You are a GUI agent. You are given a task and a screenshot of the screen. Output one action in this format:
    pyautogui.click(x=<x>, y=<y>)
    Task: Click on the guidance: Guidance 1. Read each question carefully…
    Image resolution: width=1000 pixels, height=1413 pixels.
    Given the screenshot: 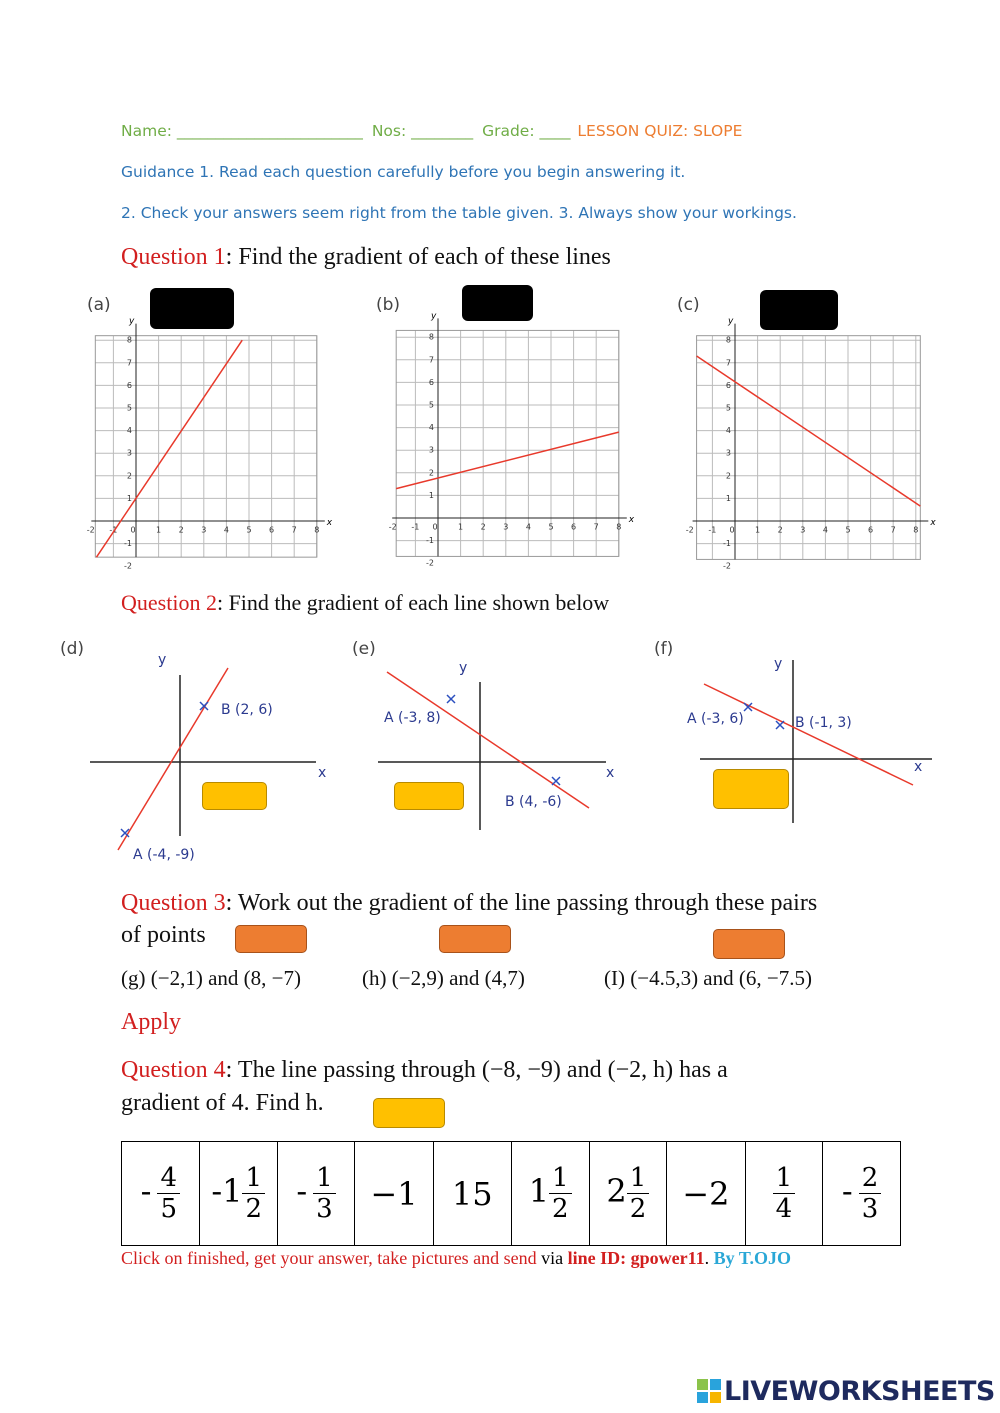 What is the action you would take?
    pyautogui.click(x=403, y=172)
    